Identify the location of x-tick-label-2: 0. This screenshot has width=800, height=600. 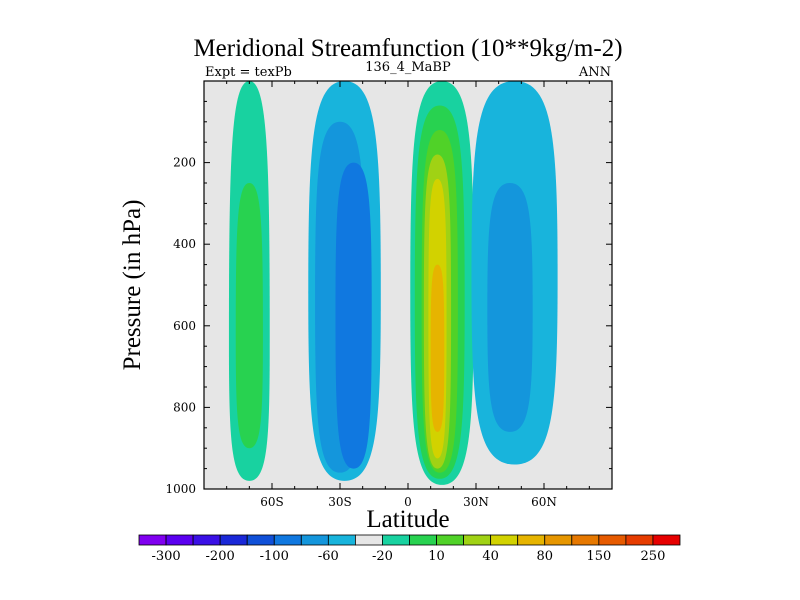
(408, 502).